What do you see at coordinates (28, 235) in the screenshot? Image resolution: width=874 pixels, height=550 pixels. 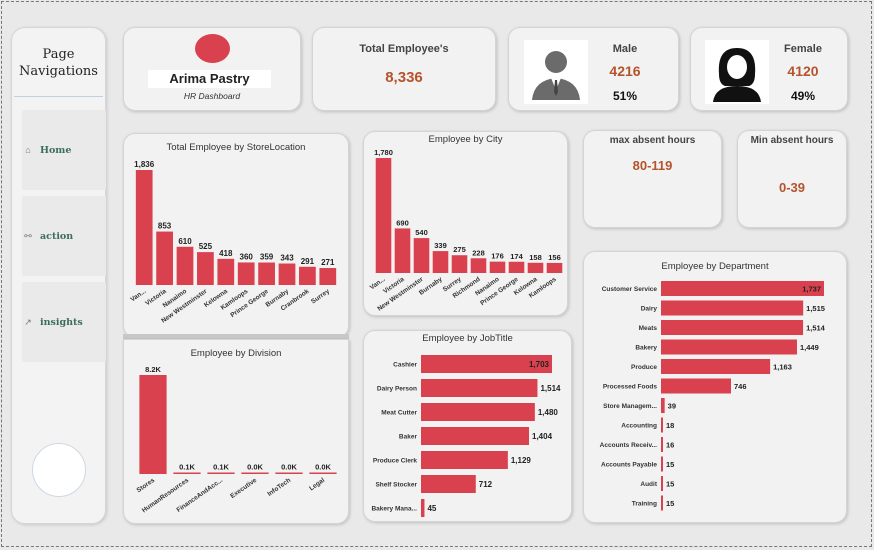 I see `link-icon: ⚯` at bounding box center [28, 235].